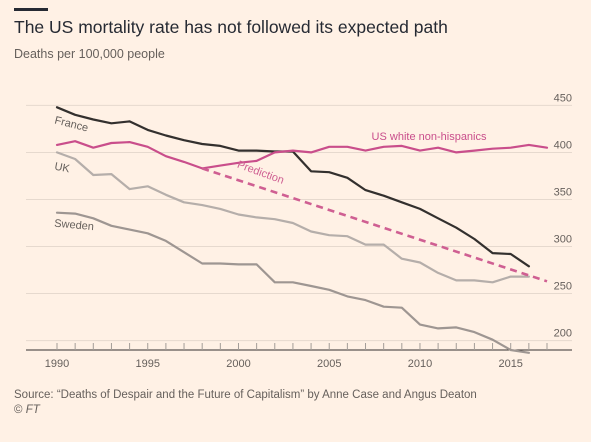 The height and width of the screenshot is (442, 591). I want to click on annotation-us: US white non-hispanics, so click(429, 137).